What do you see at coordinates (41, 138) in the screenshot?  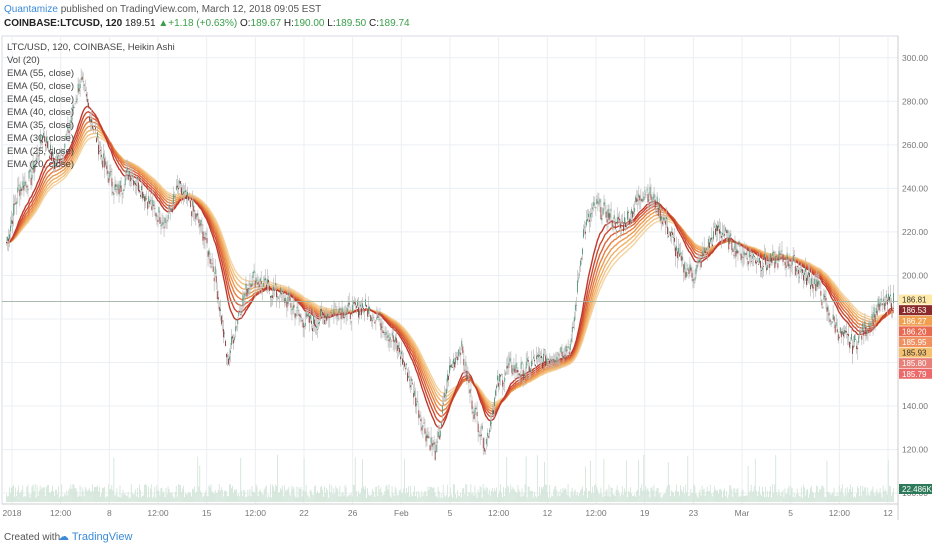 I see `legend-item: EMA (30, close)` at bounding box center [41, 138].